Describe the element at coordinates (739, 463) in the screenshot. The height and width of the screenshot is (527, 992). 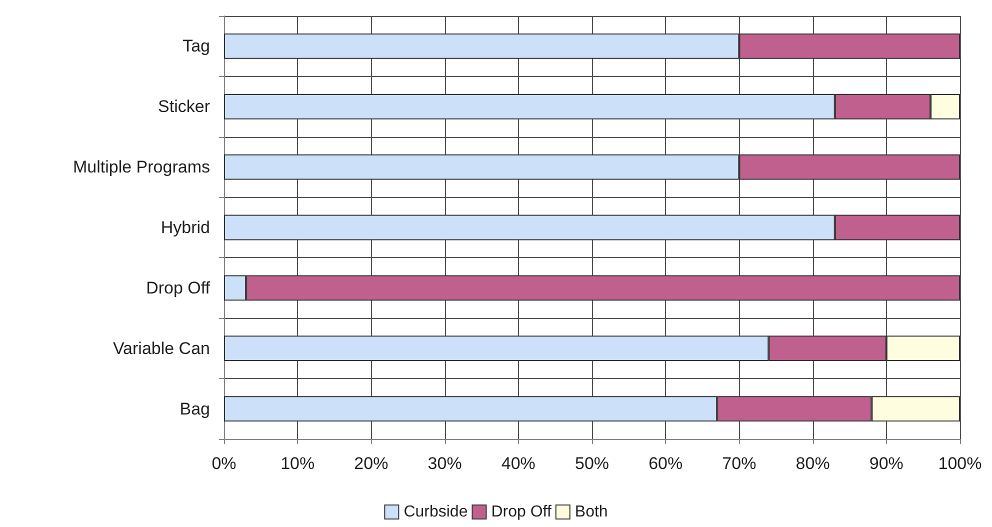
I see `x-tick-label: 70%` at that location.